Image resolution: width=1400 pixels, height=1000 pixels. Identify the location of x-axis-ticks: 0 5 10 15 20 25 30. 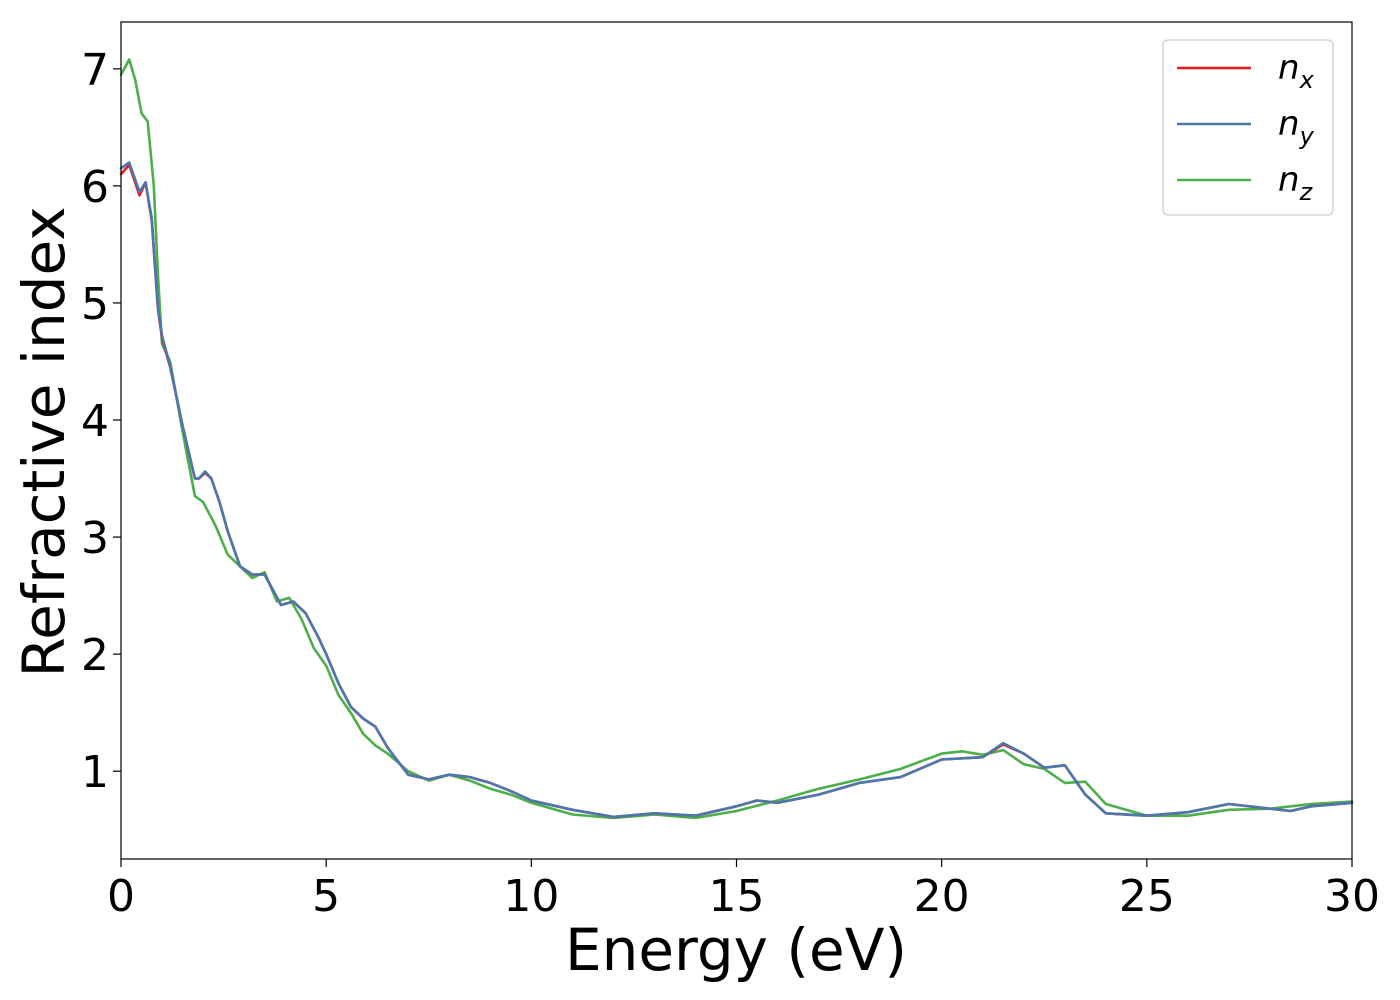
(743, 890).